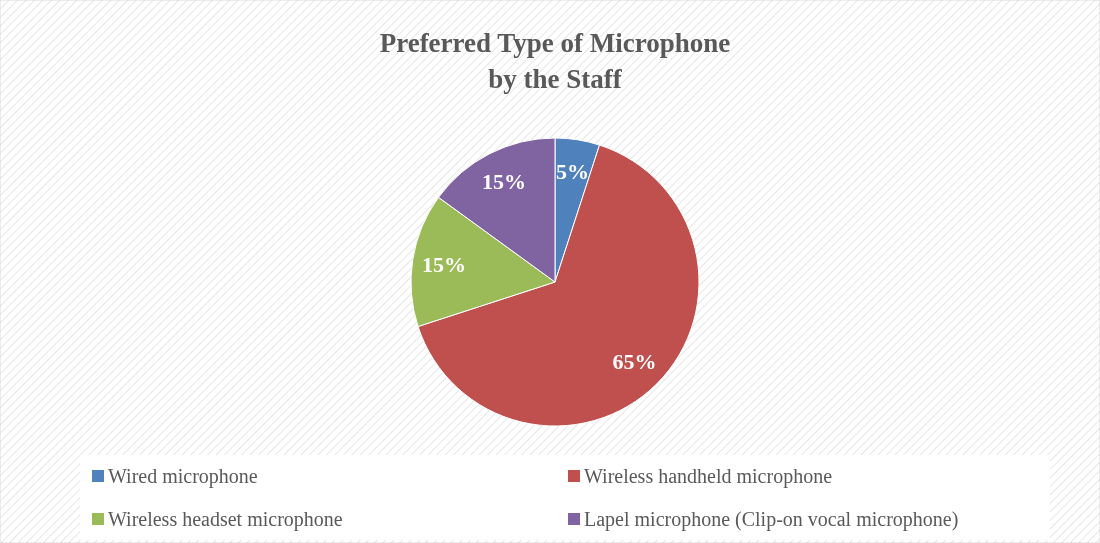  Describe the element at coordinates (771, 519) in the screenshot. I see `legend-label: Lapel microphone (Clip-on vocal microphone)` at that location.